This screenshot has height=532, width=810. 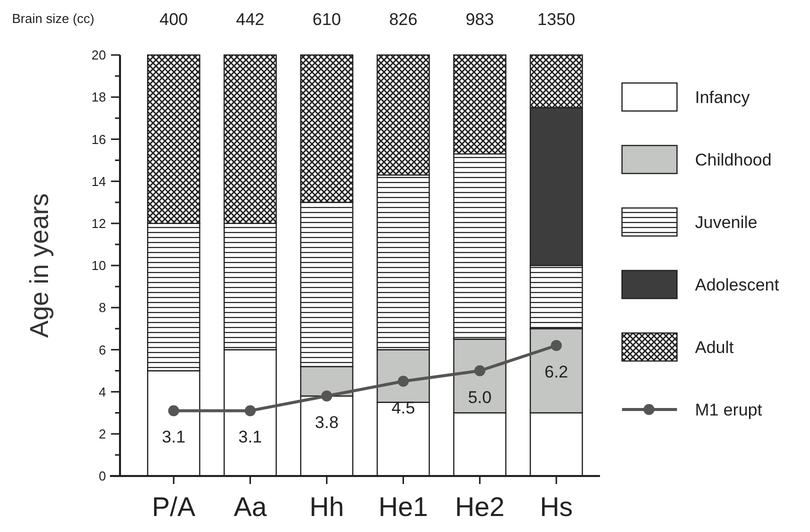 What do you see at coordinates (556, 507) in the screenshot?
I see `x-tick-label: Hs` at bounding box center [556, 507].